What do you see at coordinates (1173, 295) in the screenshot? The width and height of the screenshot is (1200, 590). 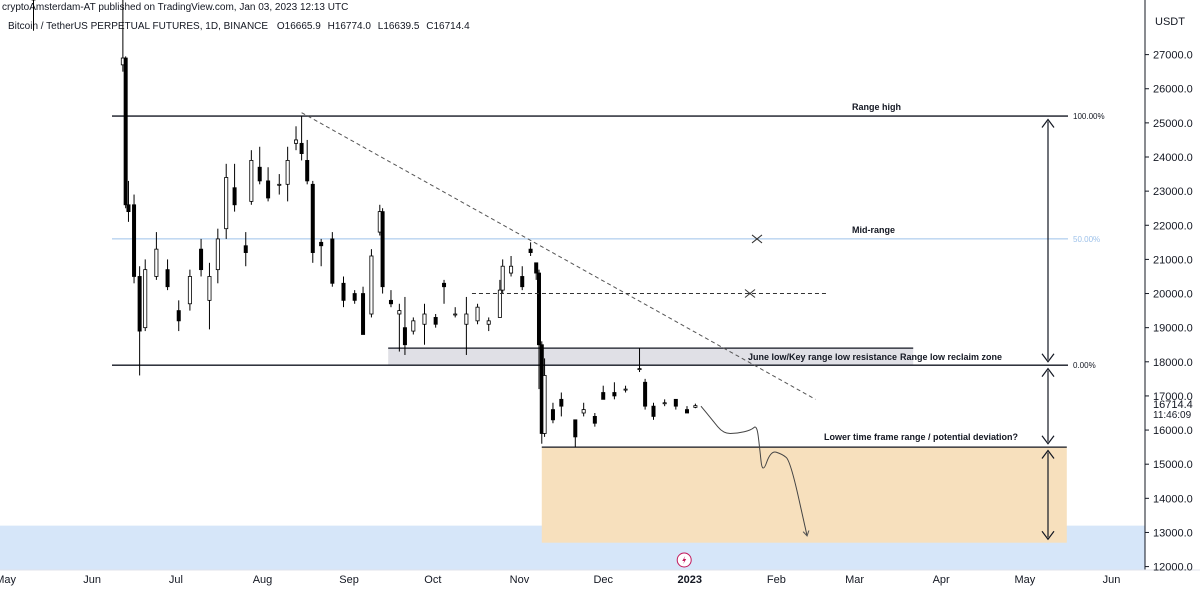 I see `y-tick-label: 20000.0` at bounding box center [1173, 295].